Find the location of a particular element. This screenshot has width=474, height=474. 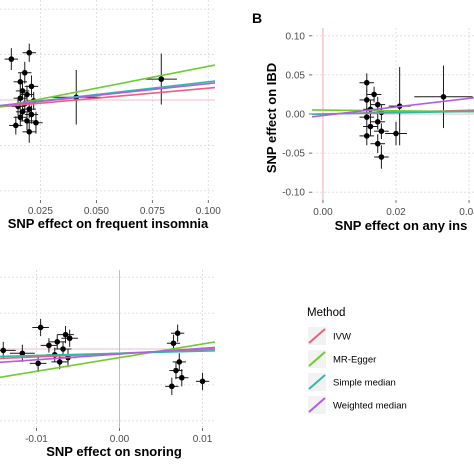

legend-item-label: IVW is located at coordinates (342, 337).